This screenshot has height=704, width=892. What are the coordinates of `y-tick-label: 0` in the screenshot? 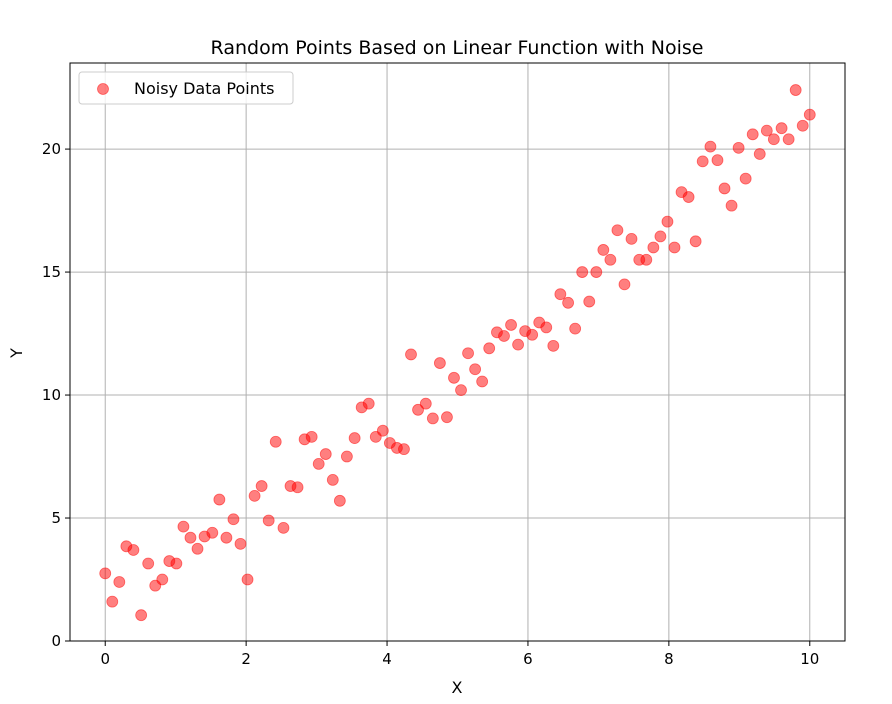 It's located at (56, 641).